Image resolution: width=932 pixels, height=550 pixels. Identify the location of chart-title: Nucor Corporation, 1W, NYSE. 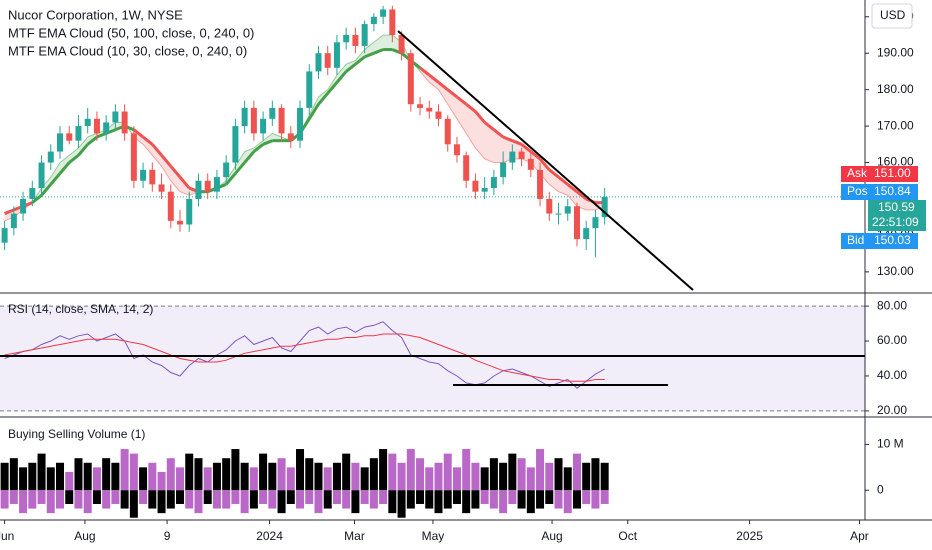
(95, 14).